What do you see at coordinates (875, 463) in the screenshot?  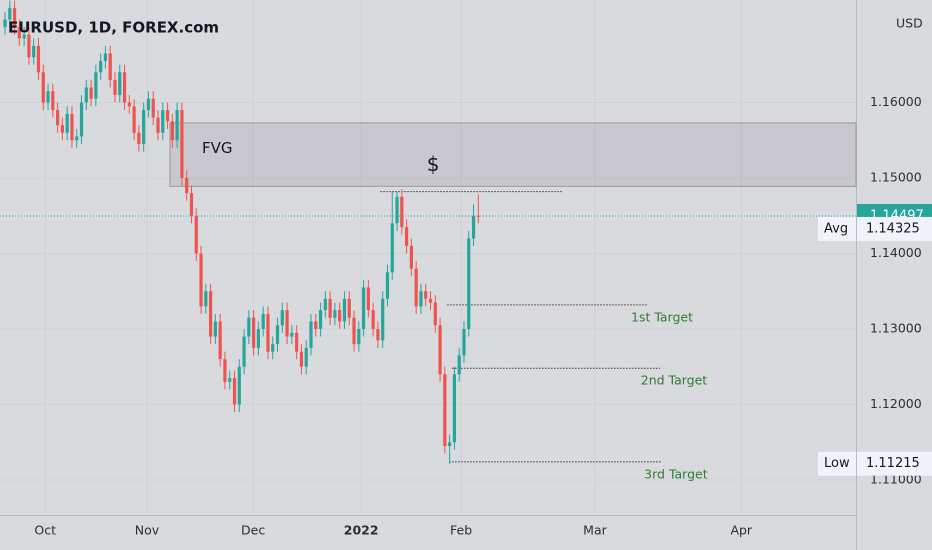 I see `low-box` at bounding box center [875, 463].